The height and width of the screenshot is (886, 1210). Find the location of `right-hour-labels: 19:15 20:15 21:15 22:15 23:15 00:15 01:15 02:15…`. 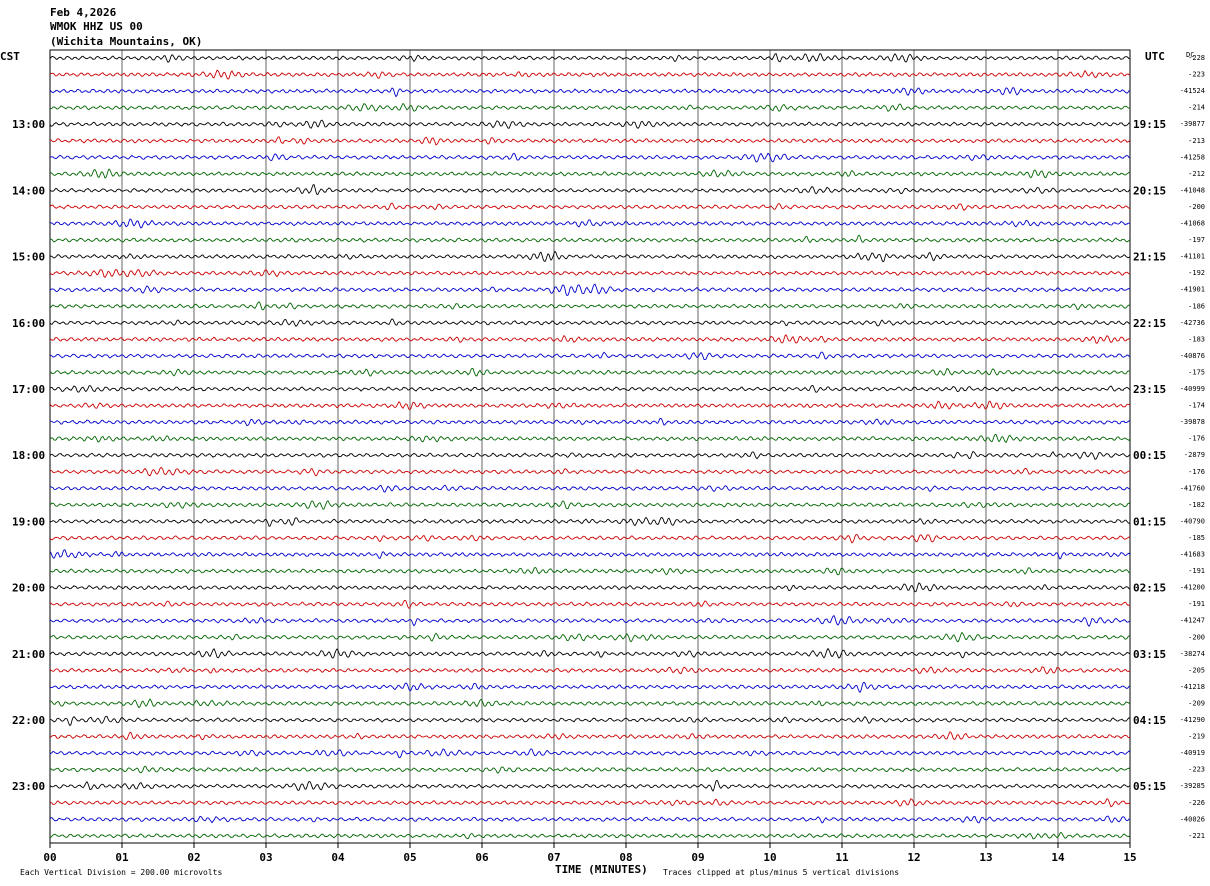

right-hour-labels: 19:15 20:15 21:15 22:15 23:15 00:15 01:15 02:15… is located at coordinates (1149, 455).